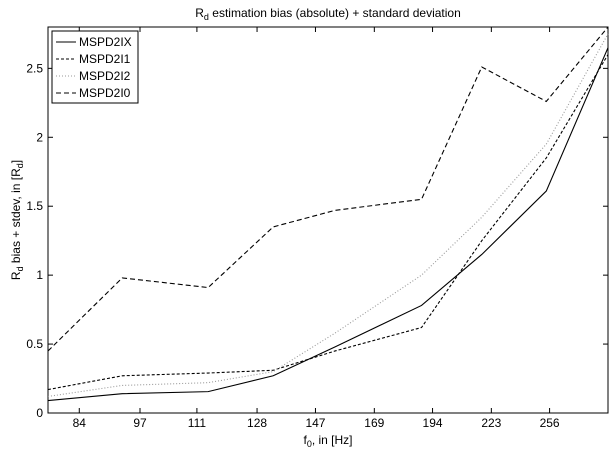  Describe the element at coordinates (95, 67) in the screenshot. I see `legend-box` at that location.